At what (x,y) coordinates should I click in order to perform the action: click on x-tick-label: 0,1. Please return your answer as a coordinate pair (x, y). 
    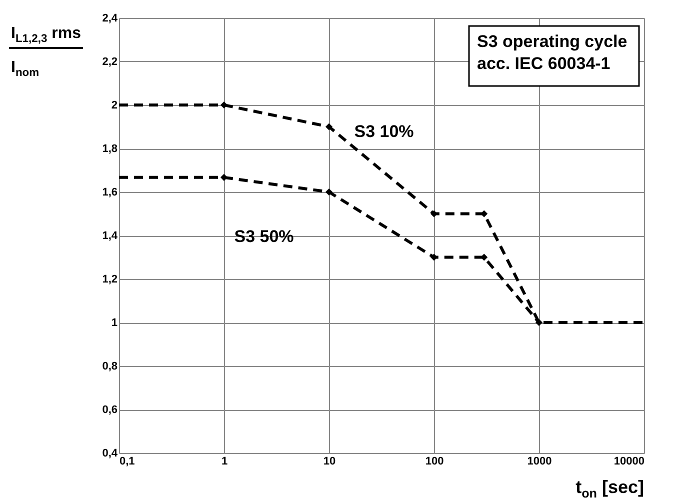
    Looking at the image, I should click on (127, 462).